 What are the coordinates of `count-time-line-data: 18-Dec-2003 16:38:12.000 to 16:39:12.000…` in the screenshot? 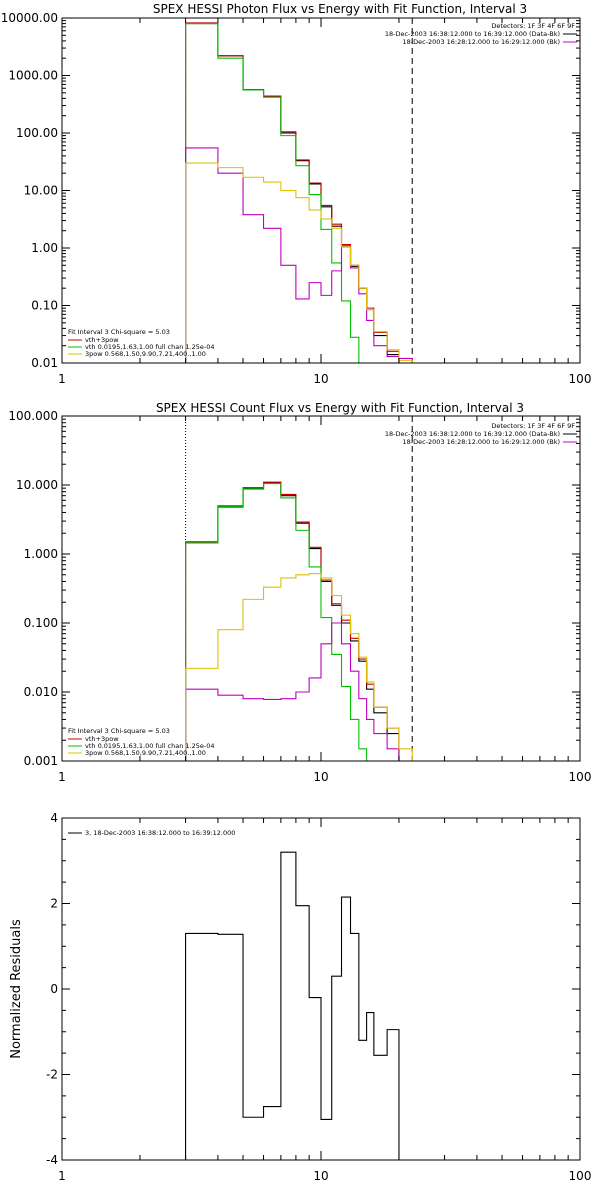 It's located at (472, 434).